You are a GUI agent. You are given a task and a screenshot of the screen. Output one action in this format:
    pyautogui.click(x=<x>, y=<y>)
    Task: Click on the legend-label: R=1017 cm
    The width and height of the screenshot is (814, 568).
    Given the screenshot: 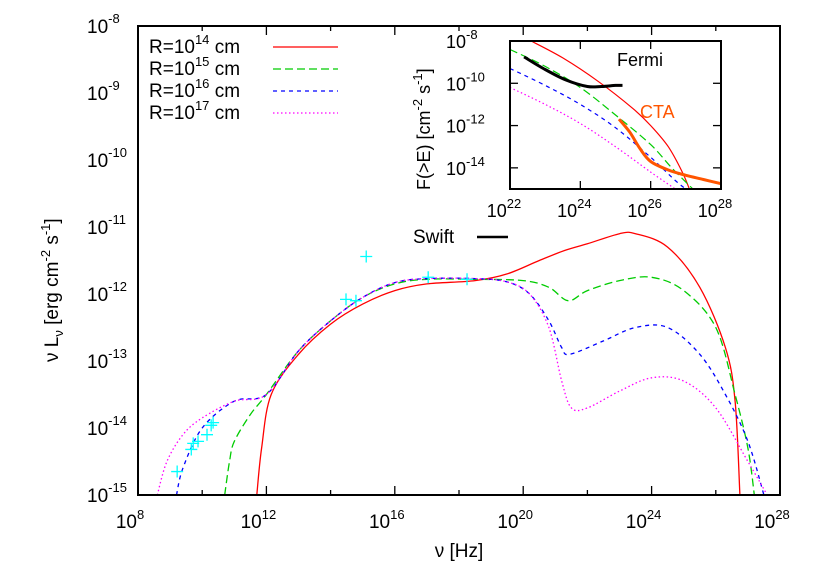 What is the action you would take?
    pyautogui.click(x=194, y=111)
    